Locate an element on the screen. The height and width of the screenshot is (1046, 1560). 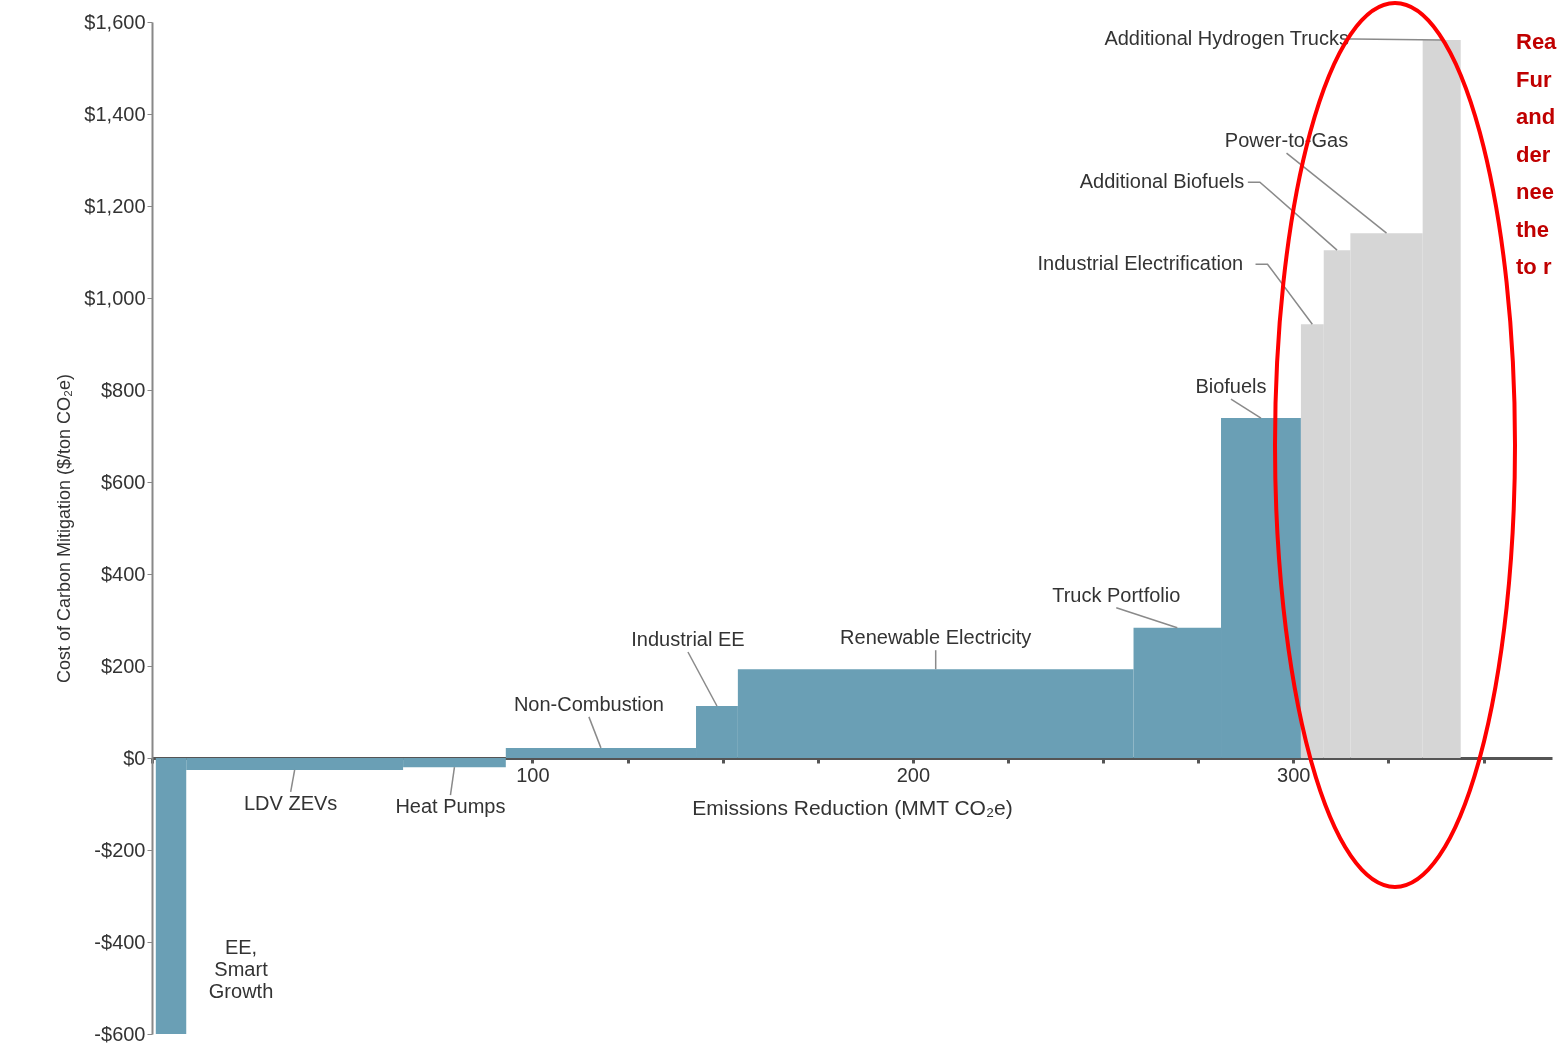
annotation: Heat Pumps is located at coordinates (450, 806).